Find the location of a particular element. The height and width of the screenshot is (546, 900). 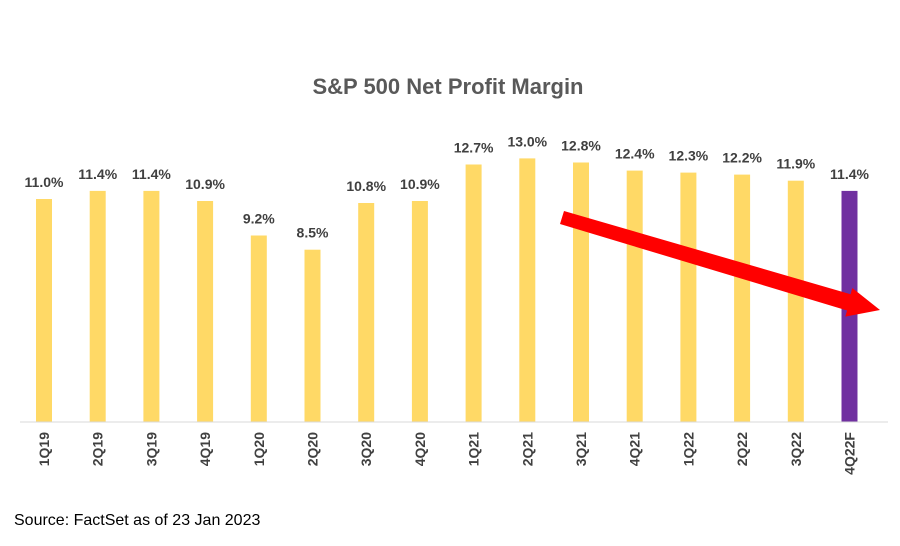

bar-2Q22 is located at coordinates (742, 298).